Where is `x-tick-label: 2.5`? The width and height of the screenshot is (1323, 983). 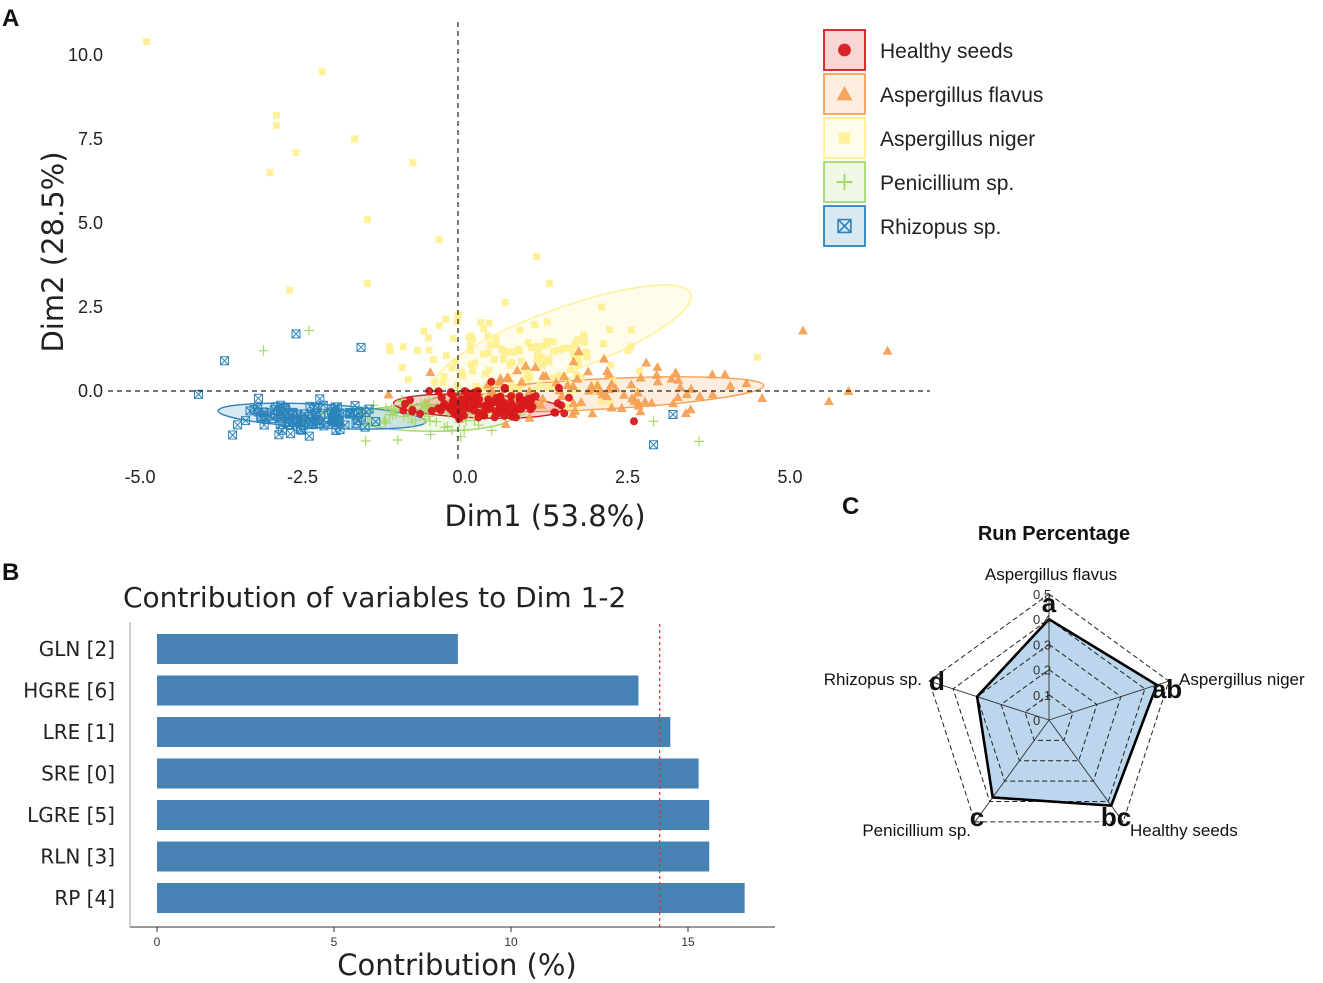
x-tick-label: 2.5 is located at coordinates (627, 477).